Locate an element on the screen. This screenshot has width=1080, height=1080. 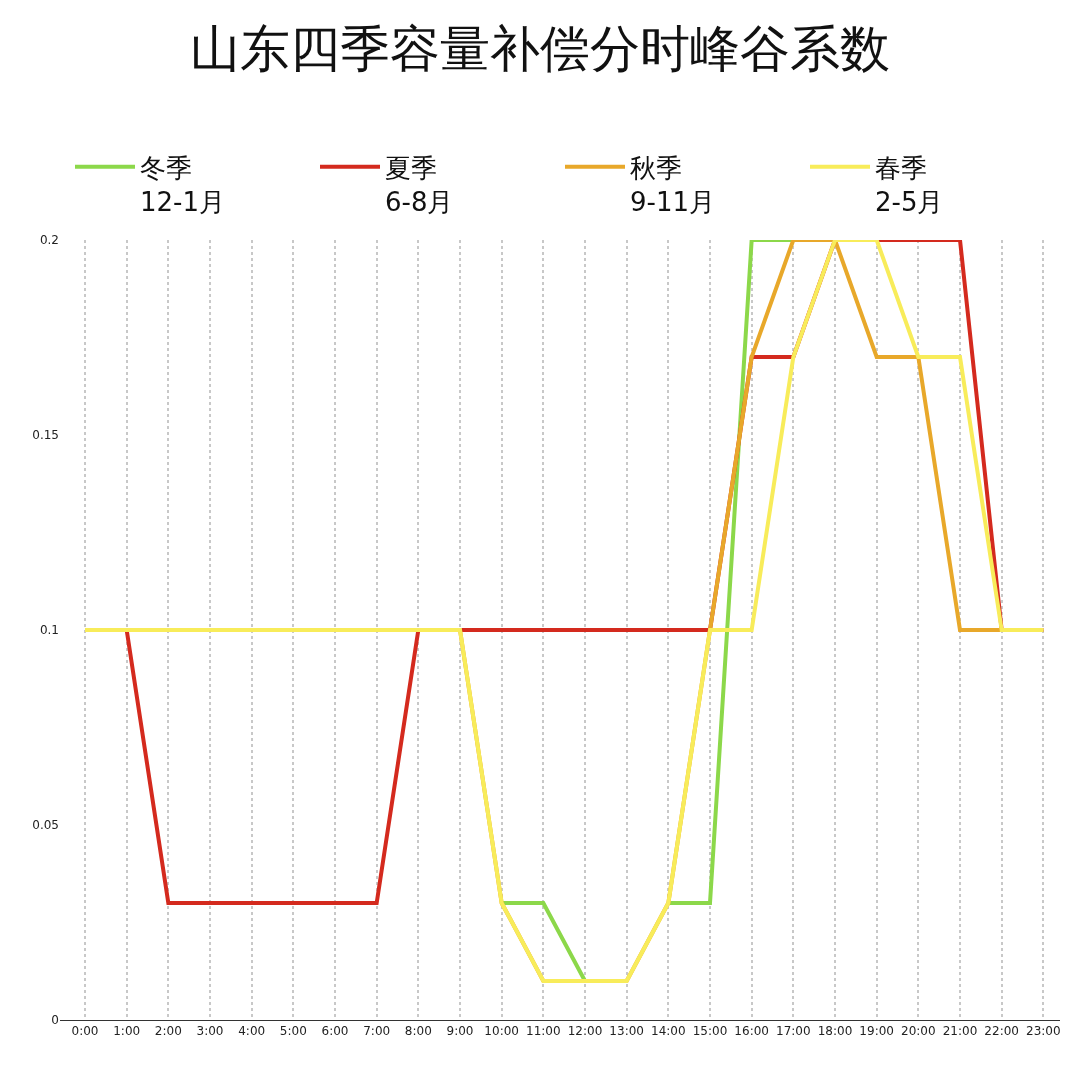
x-tick-label: 17:00 is located at coordinates (793, 1031).